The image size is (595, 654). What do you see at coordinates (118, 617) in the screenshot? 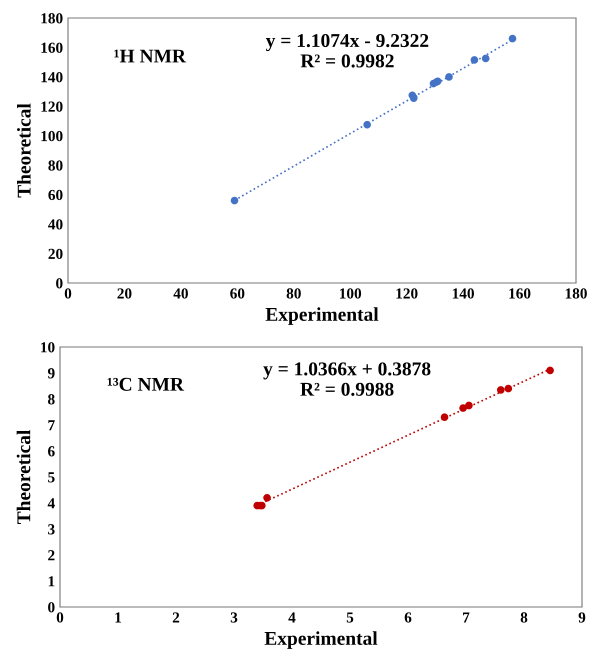
I see `x-tick-label: 1` at bounding box center [118, 617].